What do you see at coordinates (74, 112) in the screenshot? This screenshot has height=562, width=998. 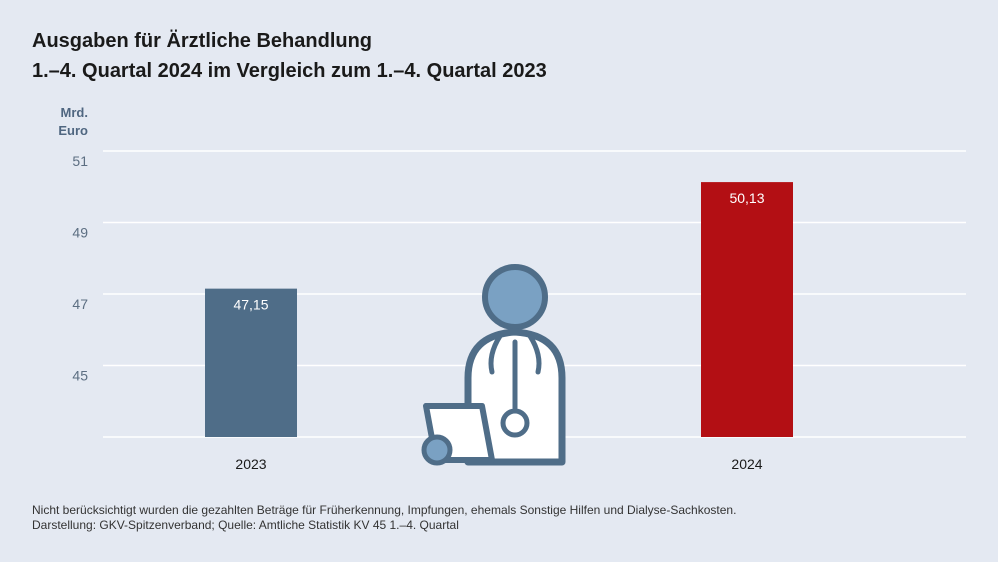 I see `y-axis-unit-line-1: Mrd.` at bounding box center [74, 112].